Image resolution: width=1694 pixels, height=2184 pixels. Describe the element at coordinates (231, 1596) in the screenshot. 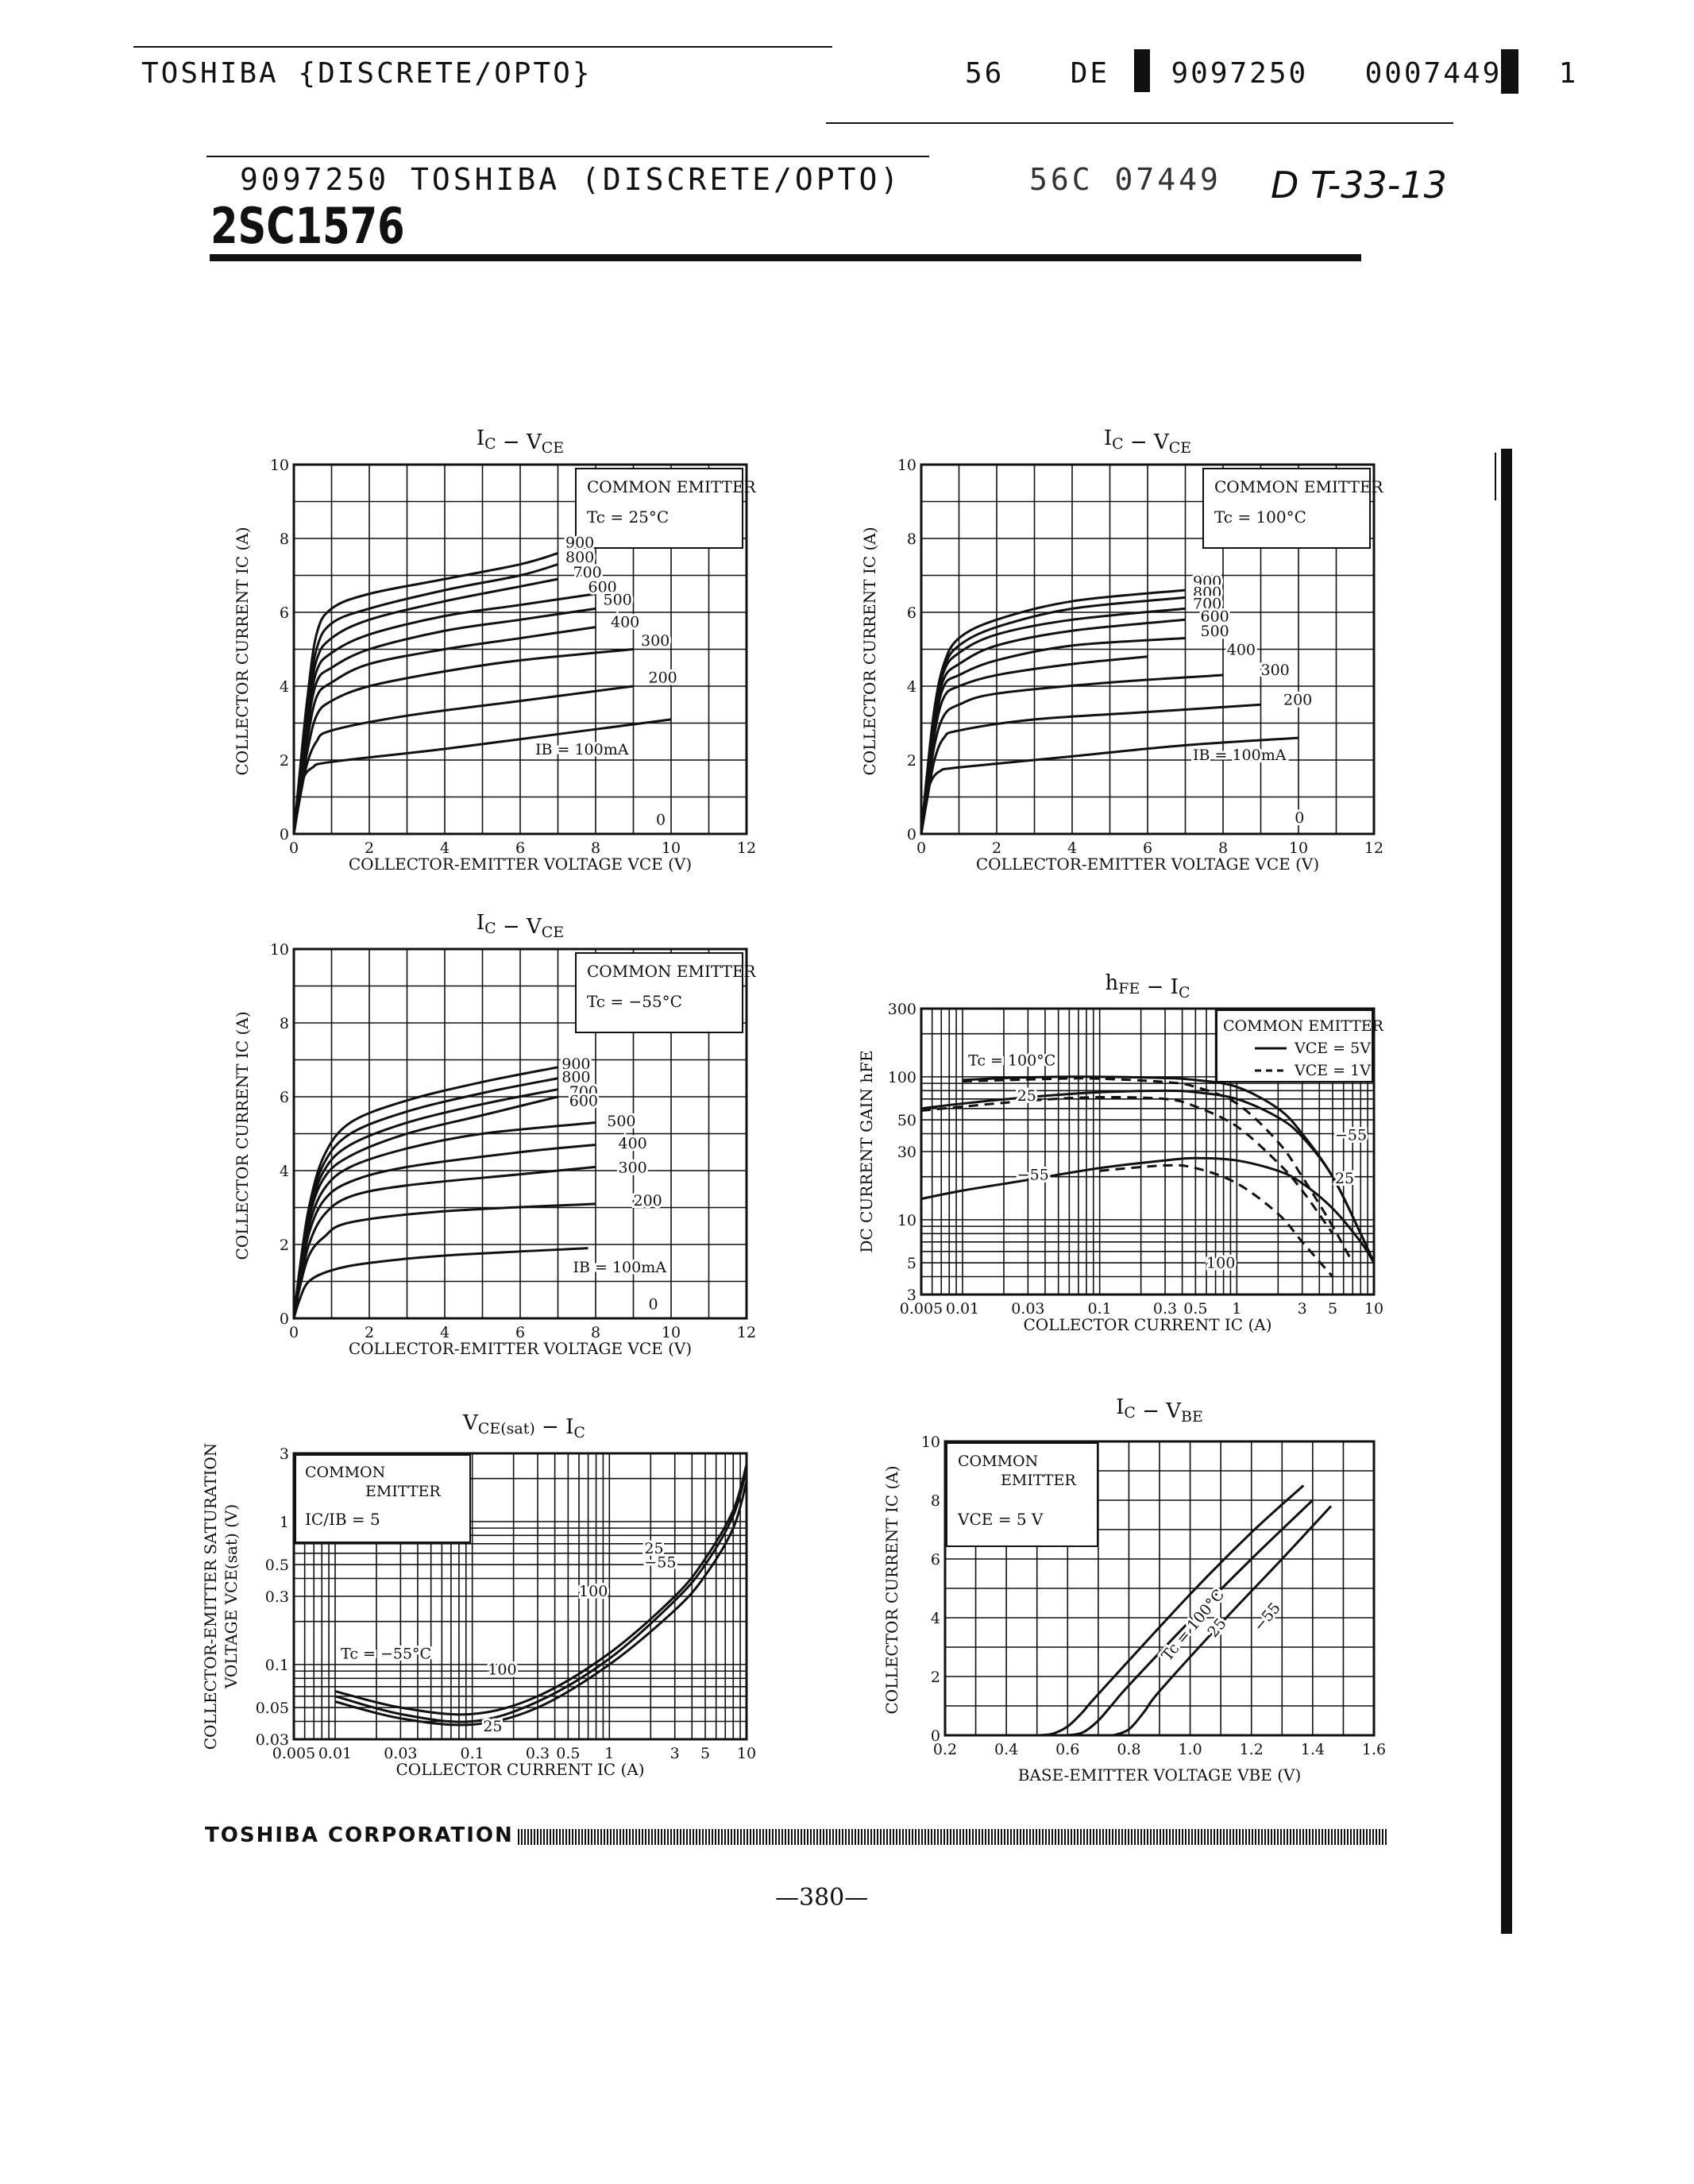

I see `vcesat-ic-ylabel: VOLTAGE VCE(sat) (V)` at that location.